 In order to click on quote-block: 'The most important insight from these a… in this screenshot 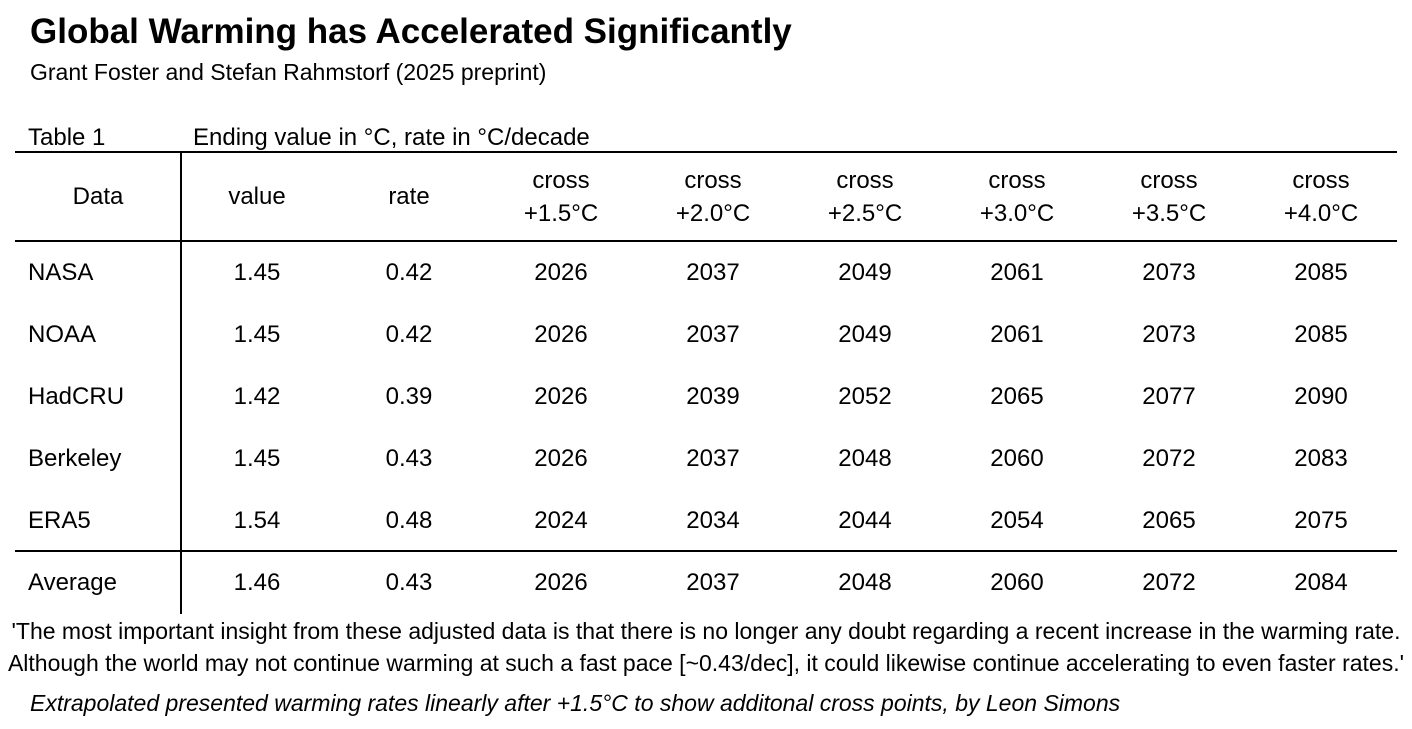, I will do `click(706, 647)`.